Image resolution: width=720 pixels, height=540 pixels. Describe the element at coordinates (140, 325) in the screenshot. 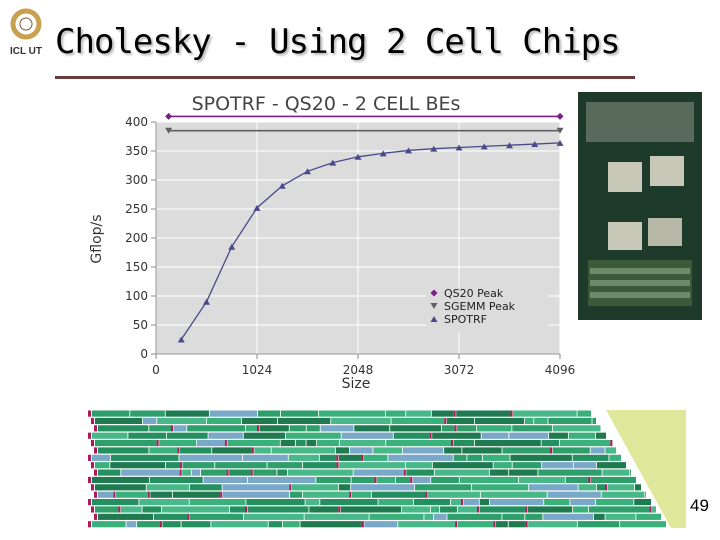

I see `y-tick-label: 50` at that location.